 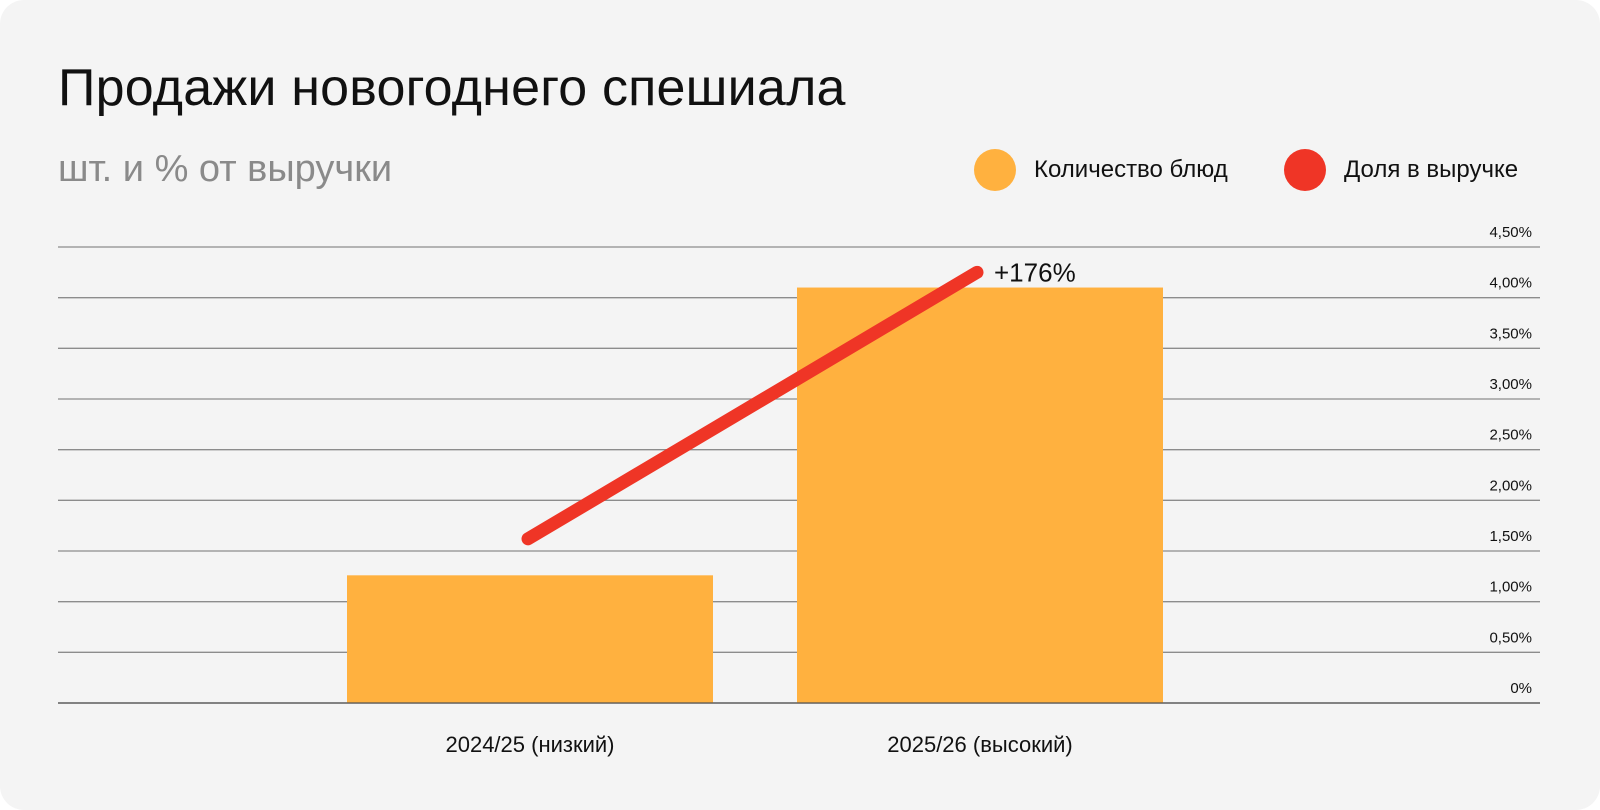 What do you see at coordinates (1431, 169) in the screenshot?
I see `legend-label-revenue-share: Доля в выручке` at bounding box center [1431, 169].